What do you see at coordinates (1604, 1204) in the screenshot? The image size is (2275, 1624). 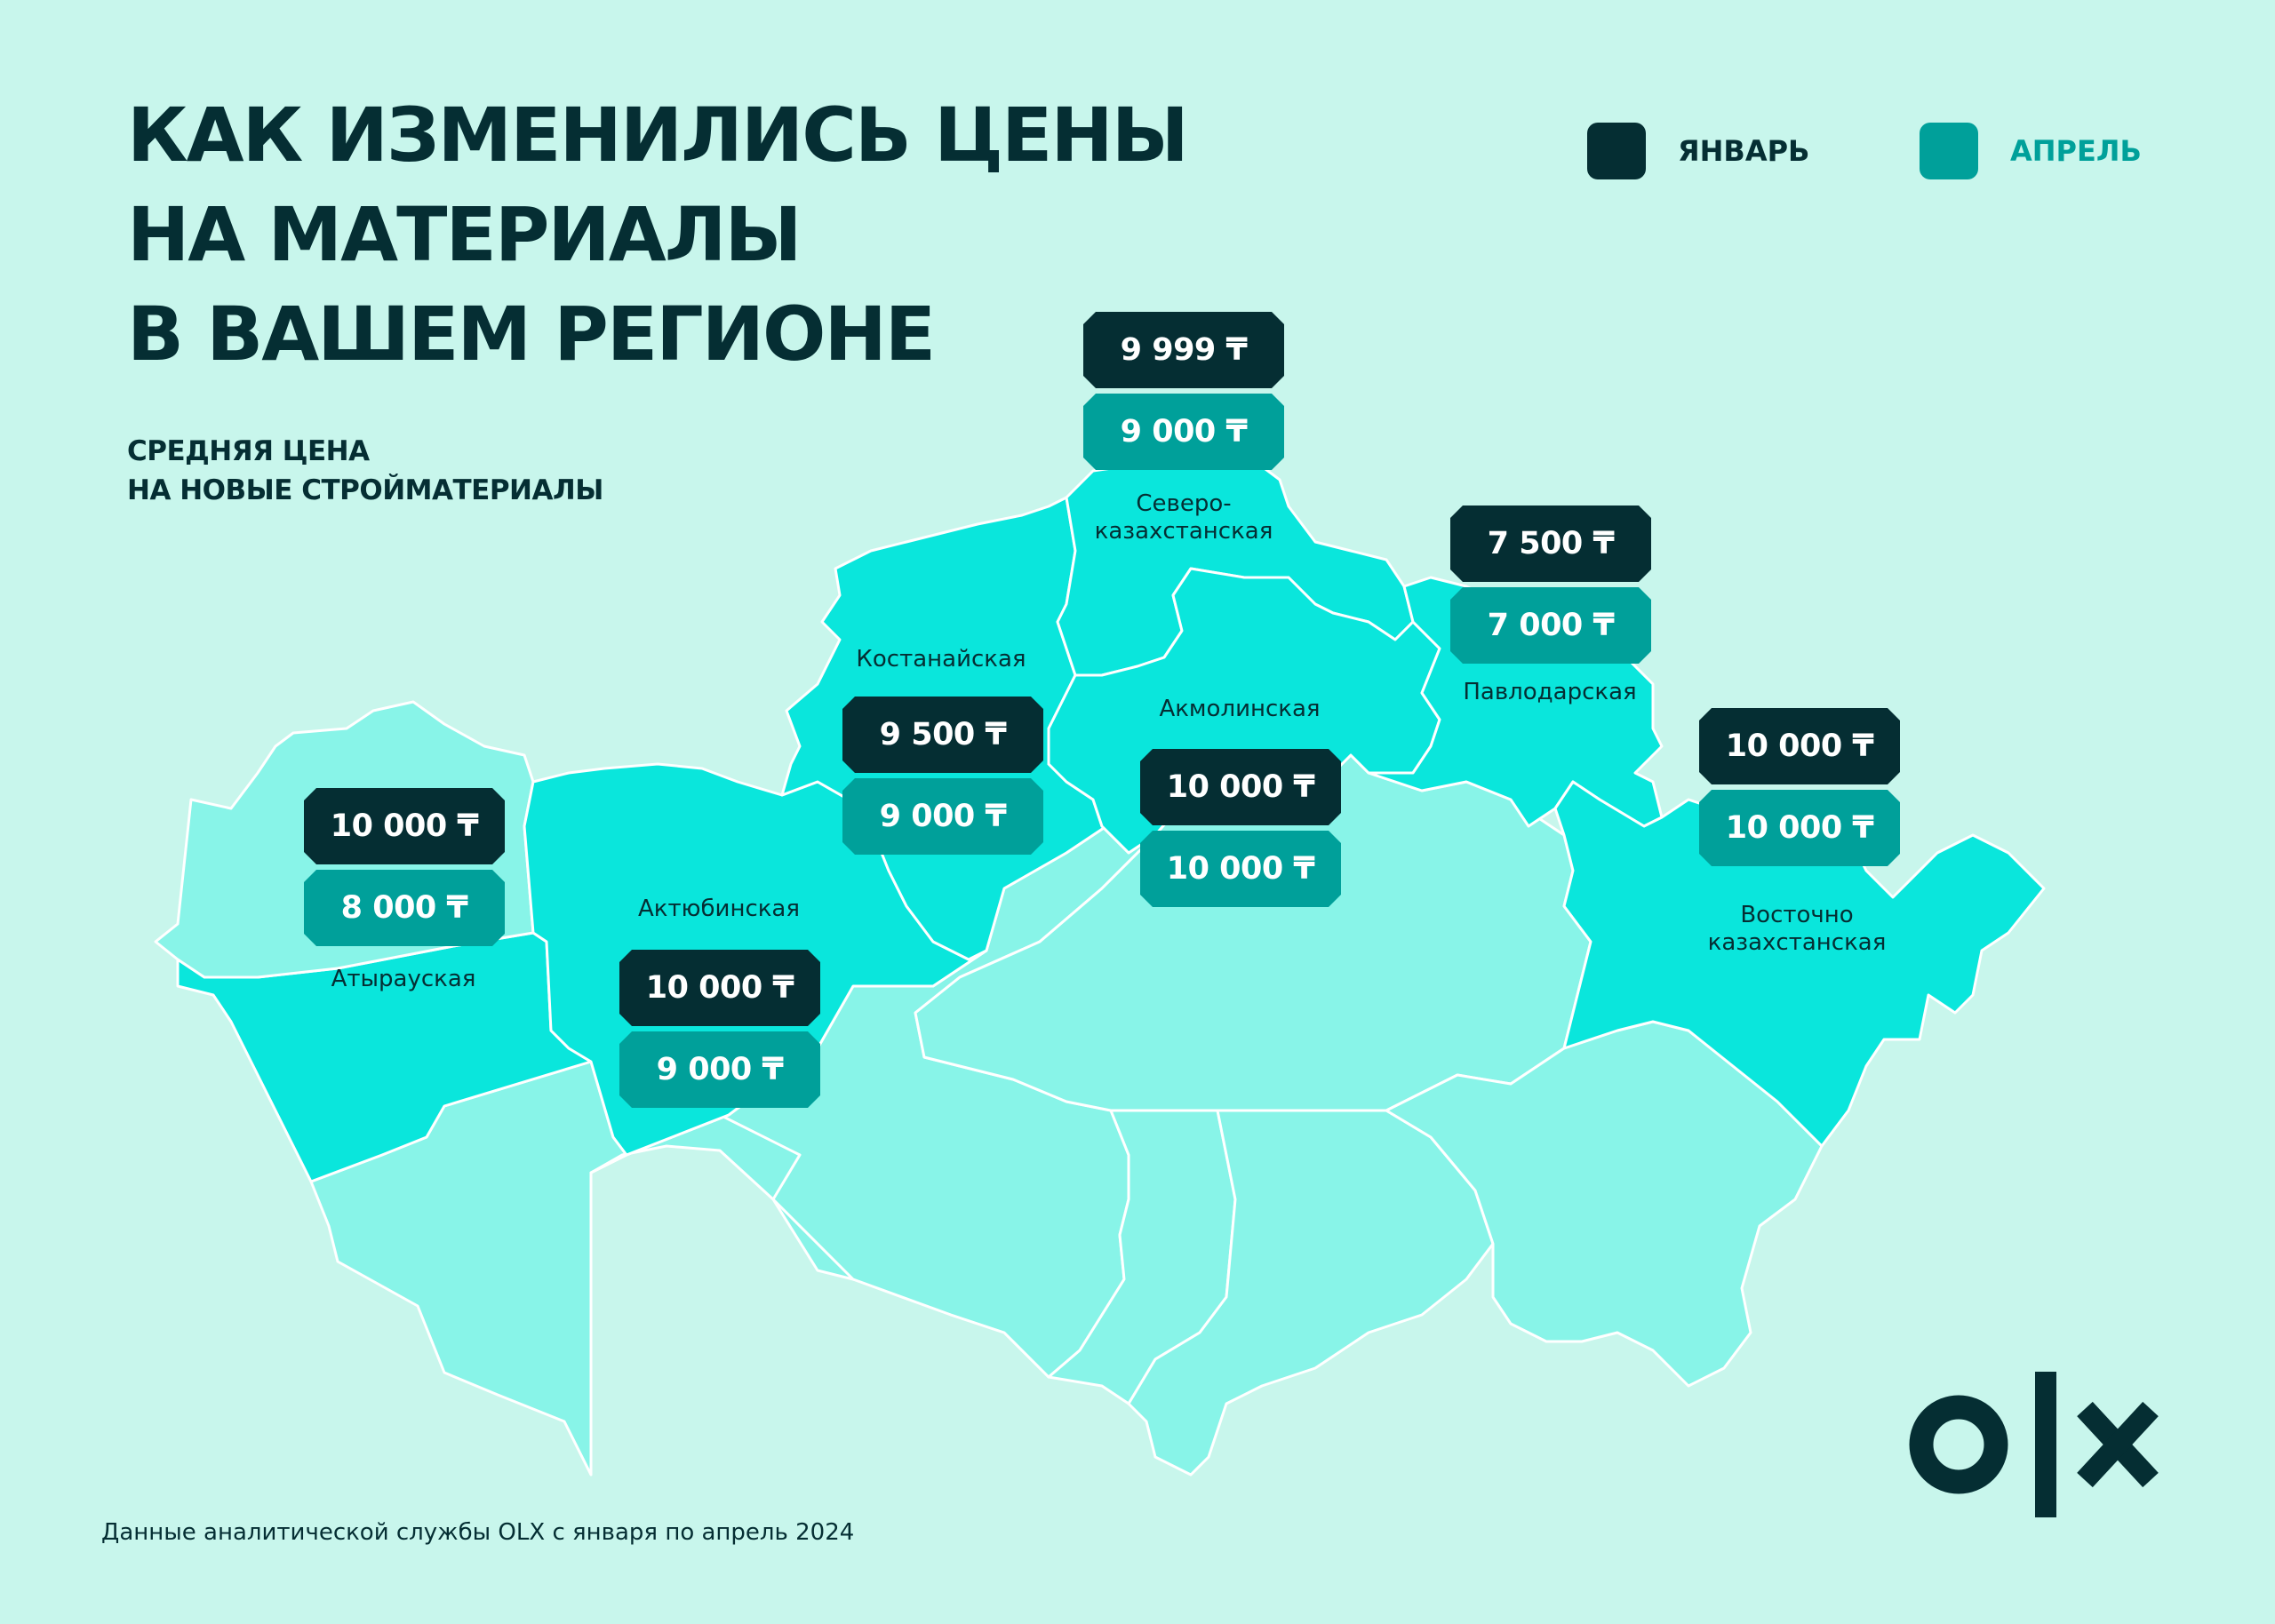 I see `region-almaty` at bounding box center [1604, 1204].